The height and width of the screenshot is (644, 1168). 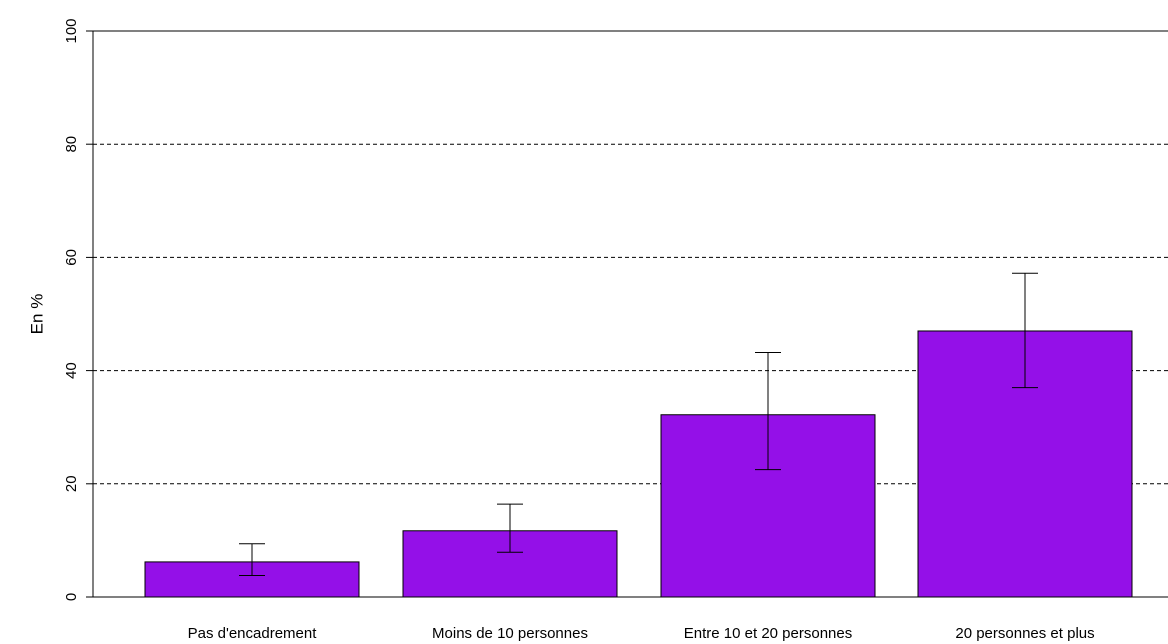 I want to click on x-category-label: Pas d'encadrement, so click(x=253, y=633).